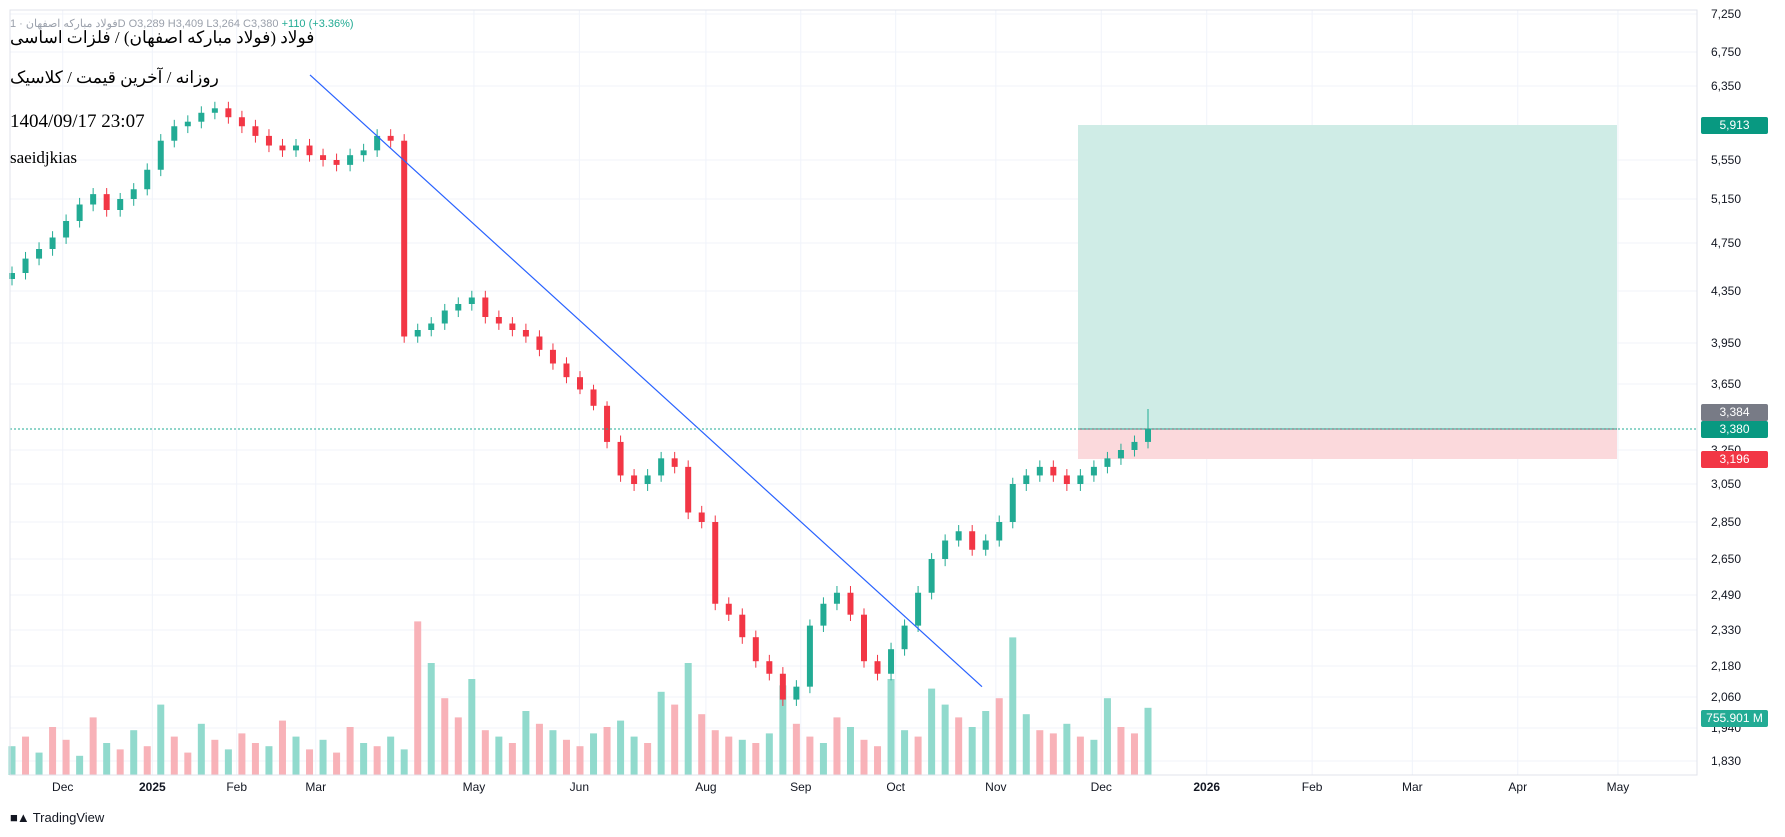 The width and height of the screenshot is (1785, 837). I want to click on tradingview-logo: ■▲ TradingView, so click(57, 817).